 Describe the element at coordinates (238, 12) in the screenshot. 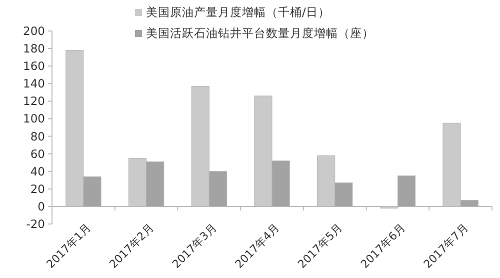

I see `legend-label: 美国原油产量月度增幅（千桶/日）` at that location.